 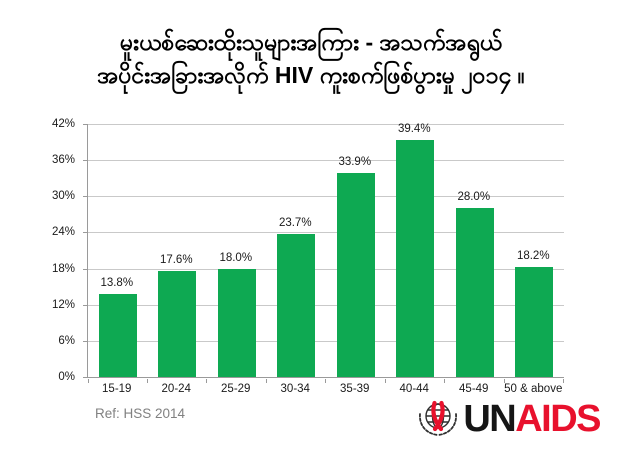 I want to click on bar-value-label: 17.6%, so click(x=176, y=259).